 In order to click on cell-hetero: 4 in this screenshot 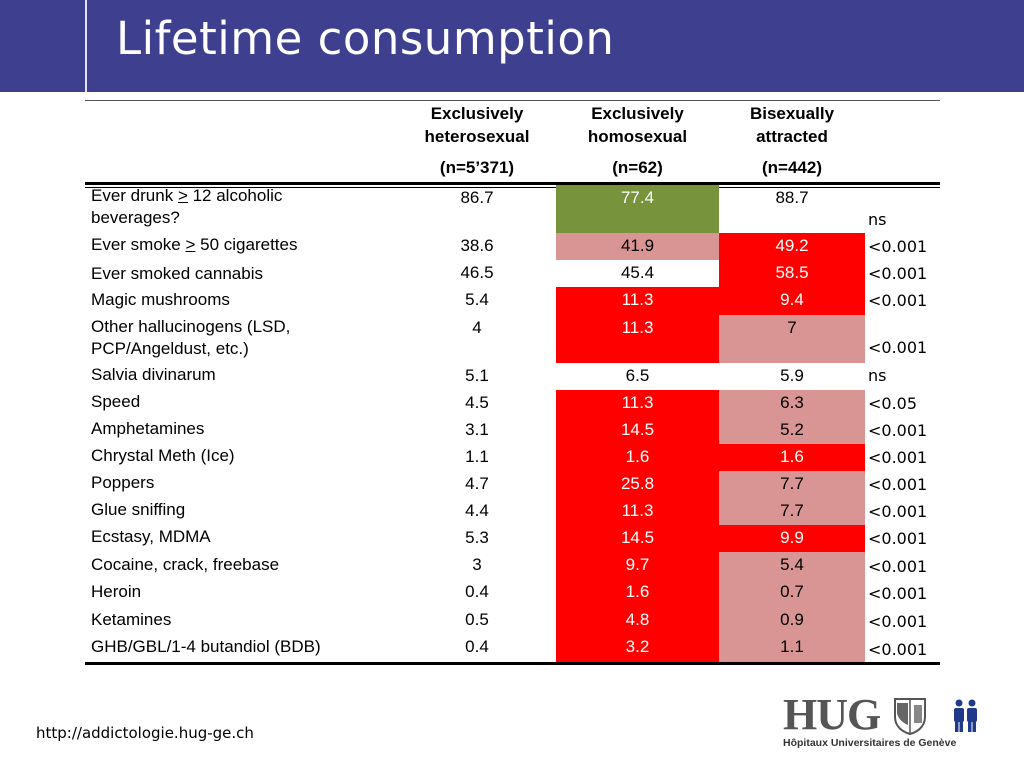, I will do `click(477, 327)`.